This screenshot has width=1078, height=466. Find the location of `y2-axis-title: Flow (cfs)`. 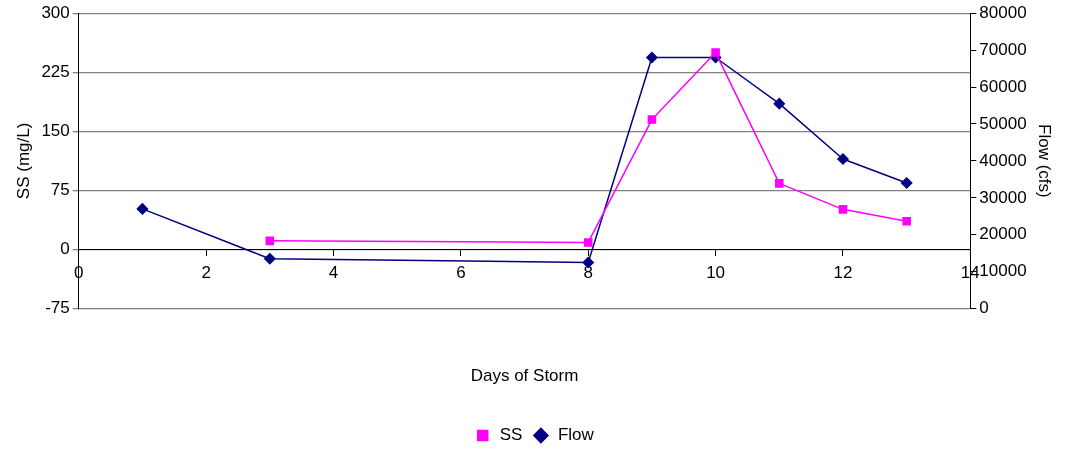

y2-axis-title: Flow (cfs) is located at coordinates (1045, 161).